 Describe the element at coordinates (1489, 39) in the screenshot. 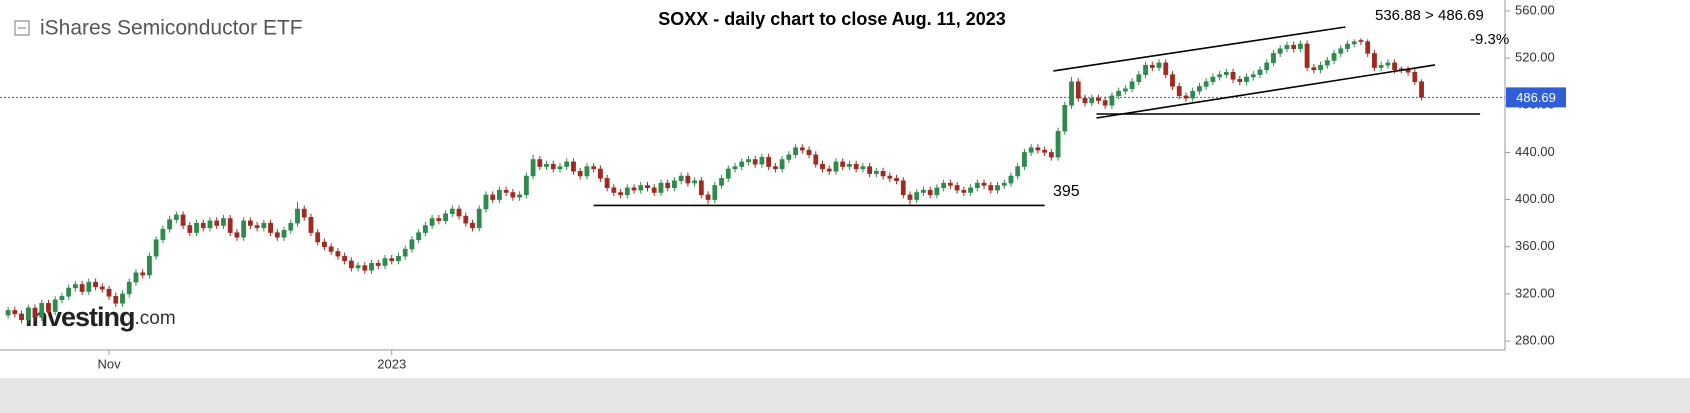

I see `annotation-change: -9.3%` at that location.